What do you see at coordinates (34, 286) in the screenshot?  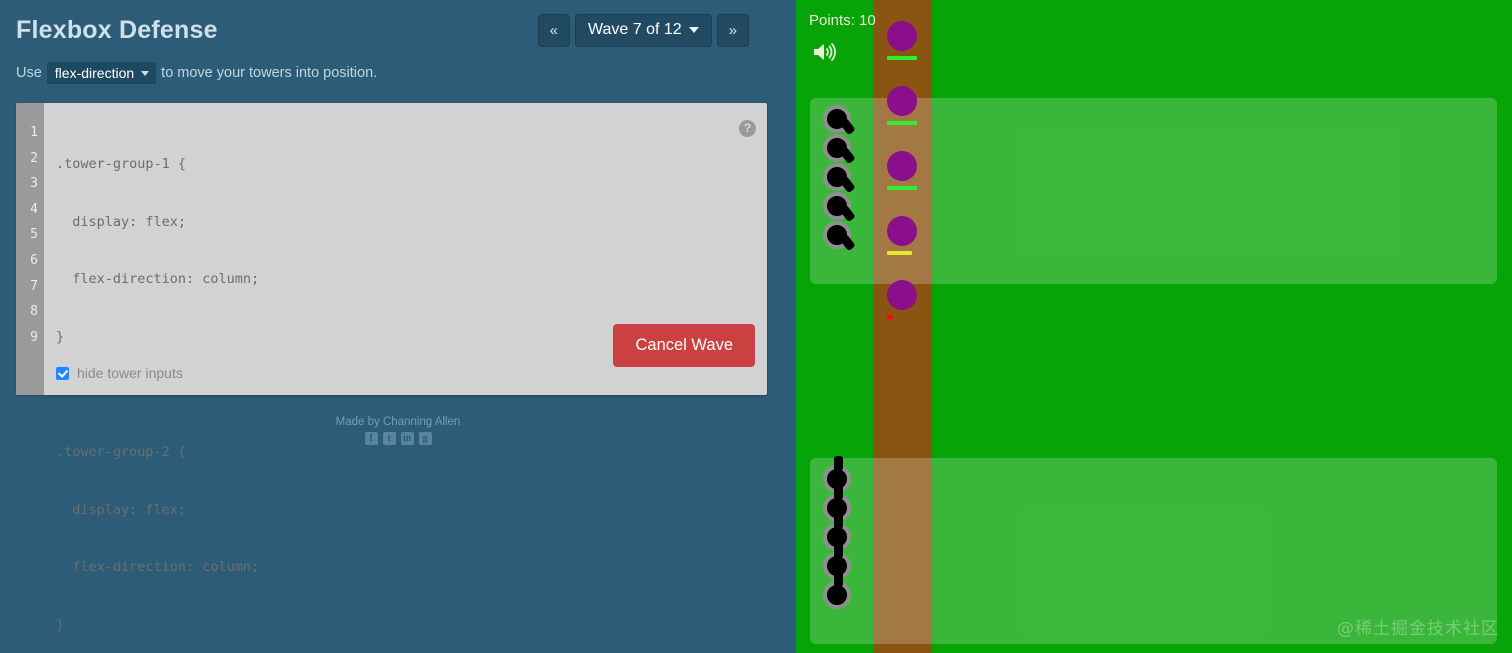 I see `line-number: 7` at bounding box center [34, 286].